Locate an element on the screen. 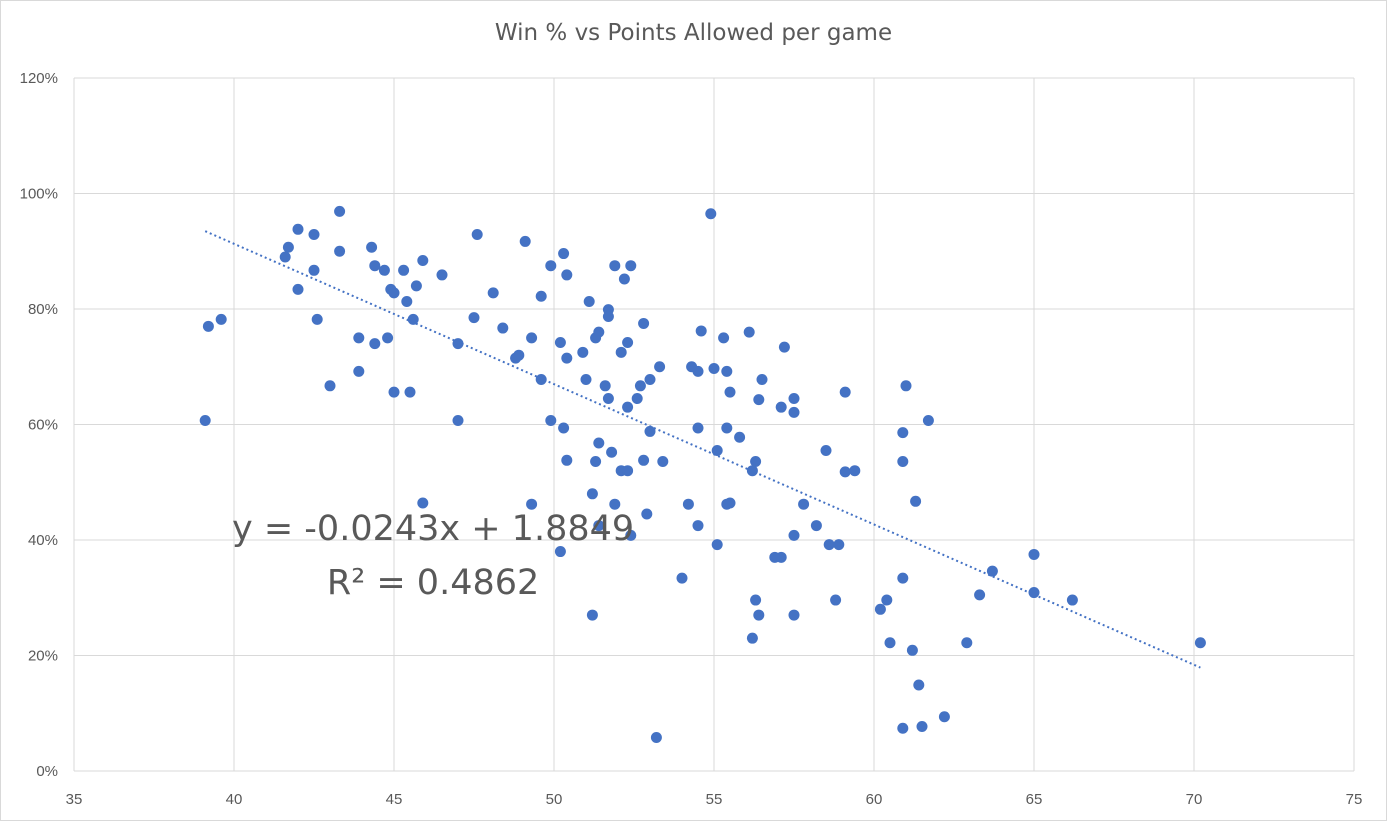 This screenshot has height=821, width=1387. trendline-equation: y = -0.0243x + 1.8849 is located at coordinates (433, 529).